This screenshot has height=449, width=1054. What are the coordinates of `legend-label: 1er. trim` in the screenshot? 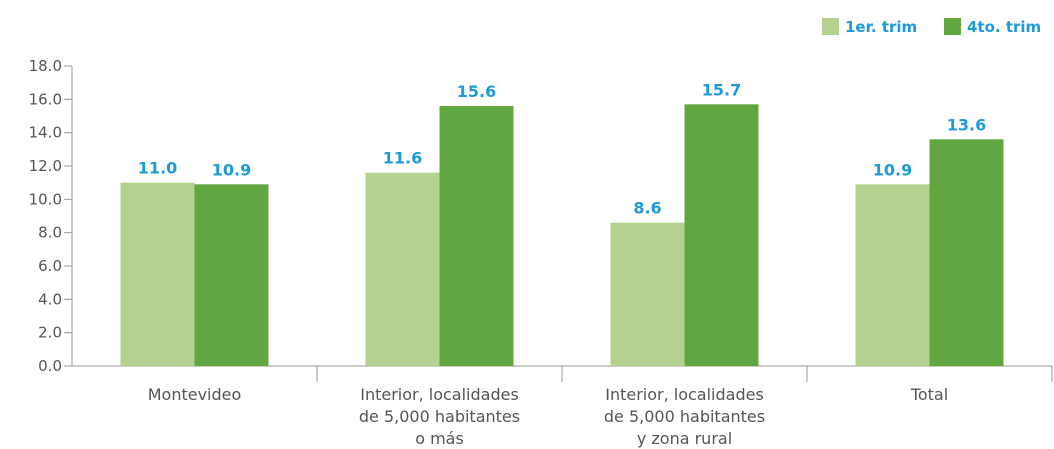 It's located at (881, 27).